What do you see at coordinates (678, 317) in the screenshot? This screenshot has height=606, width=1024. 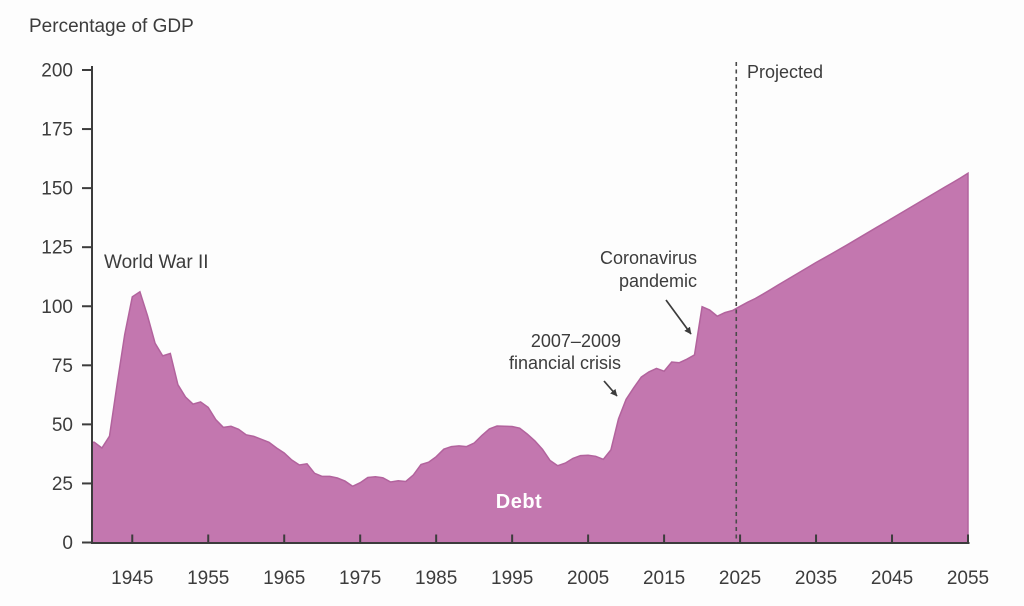 I see `pandemic-arrow-icon` at bounding box center [678, 317].